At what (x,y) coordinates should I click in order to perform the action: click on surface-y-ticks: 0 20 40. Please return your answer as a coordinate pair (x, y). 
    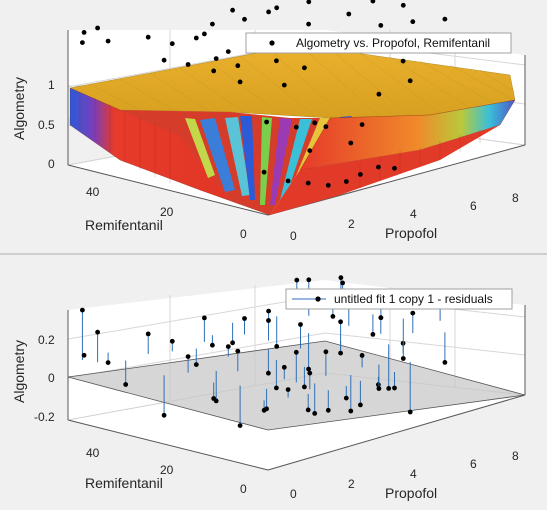
    Looking at the image, I should click on (166, 213).